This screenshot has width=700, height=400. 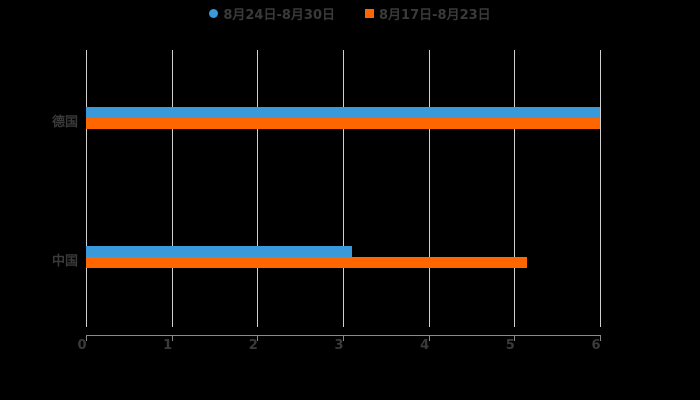 I want to click on category-label-germany: 德国, so click(x=64, y=122).